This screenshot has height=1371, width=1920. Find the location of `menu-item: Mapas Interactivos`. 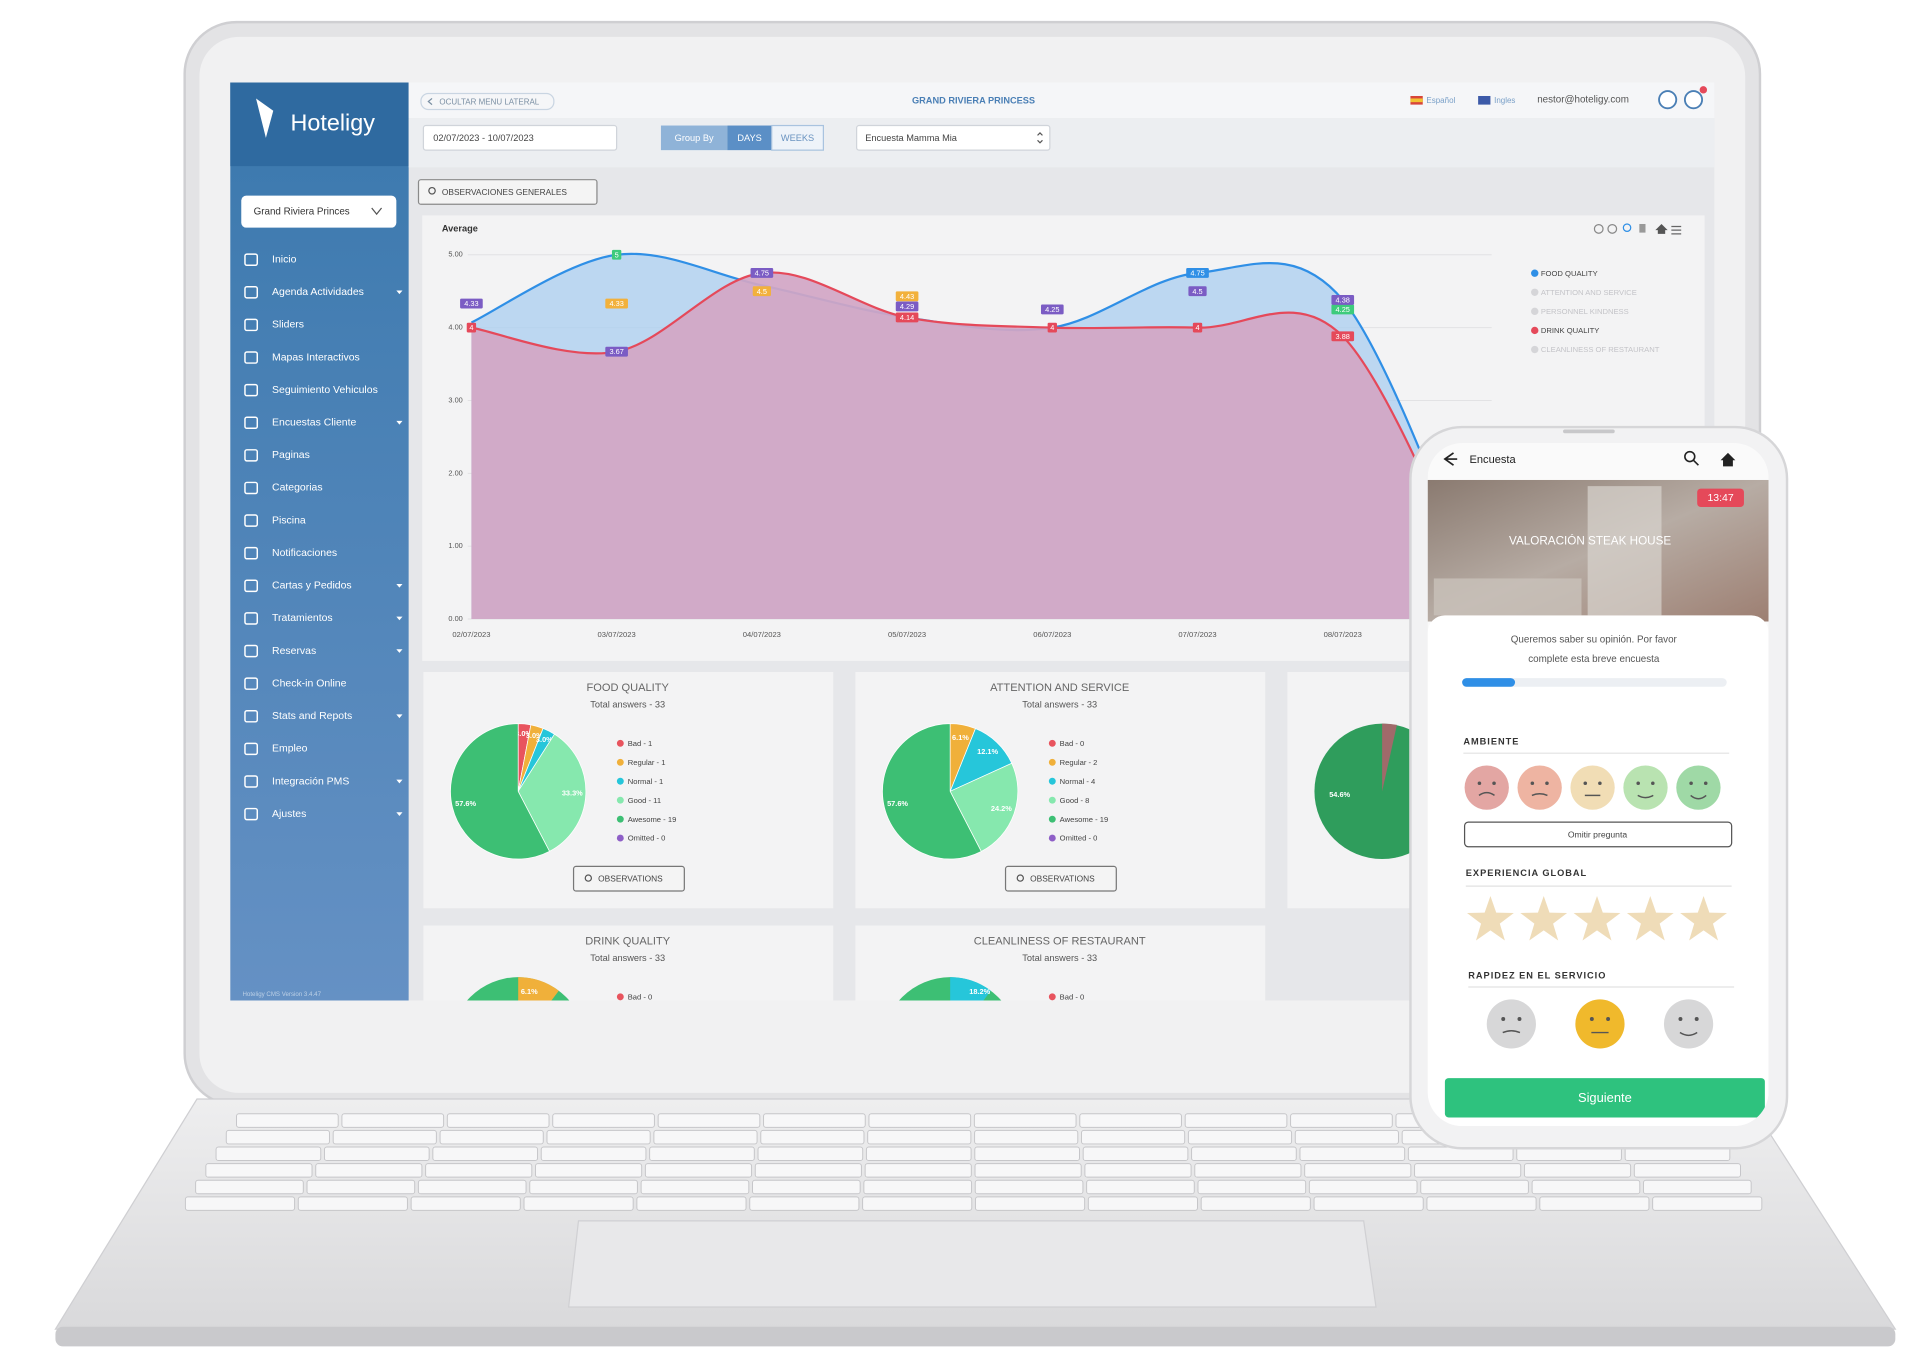

menu-item: Mapas Interactivos is located at coordinates (316, 357).